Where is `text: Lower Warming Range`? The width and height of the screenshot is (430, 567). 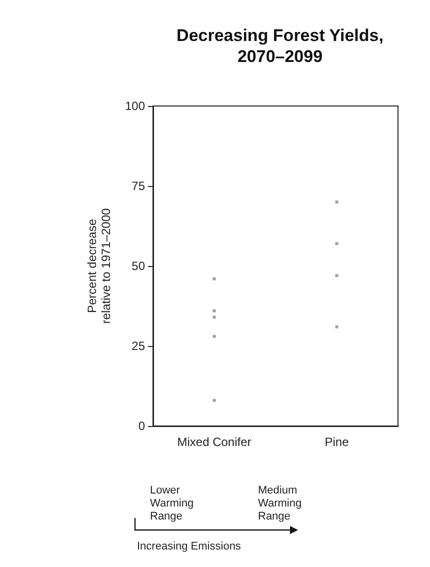
text: Lower Warming Range is located at coordinates (172, 503).